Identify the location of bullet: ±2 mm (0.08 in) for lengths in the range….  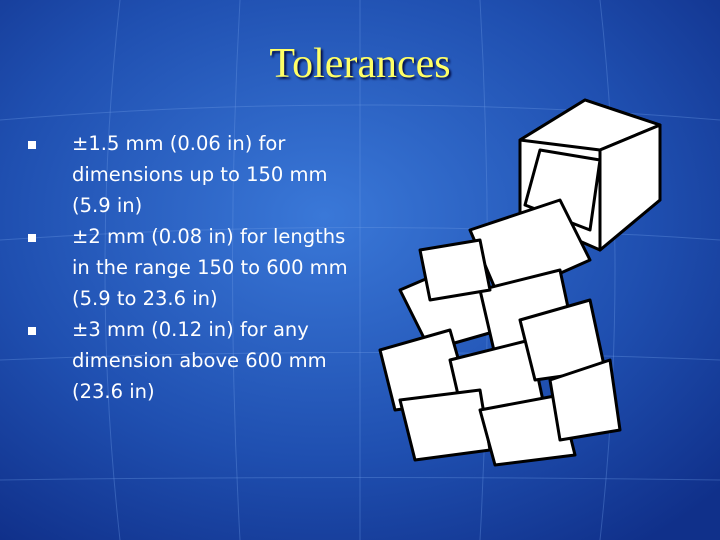
(188, 267).